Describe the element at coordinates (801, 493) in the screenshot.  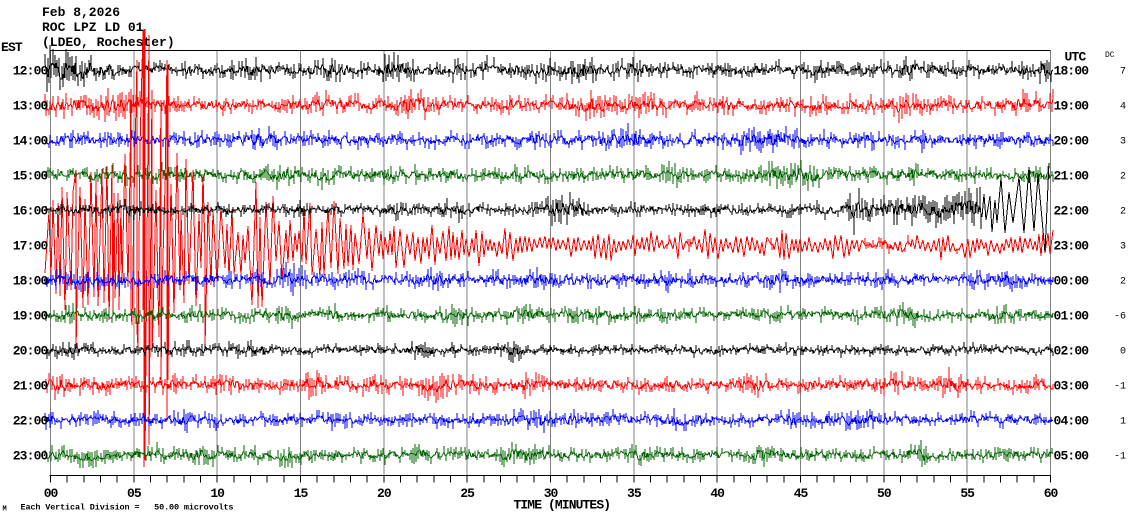
I see `svg-text: 45` at that location.